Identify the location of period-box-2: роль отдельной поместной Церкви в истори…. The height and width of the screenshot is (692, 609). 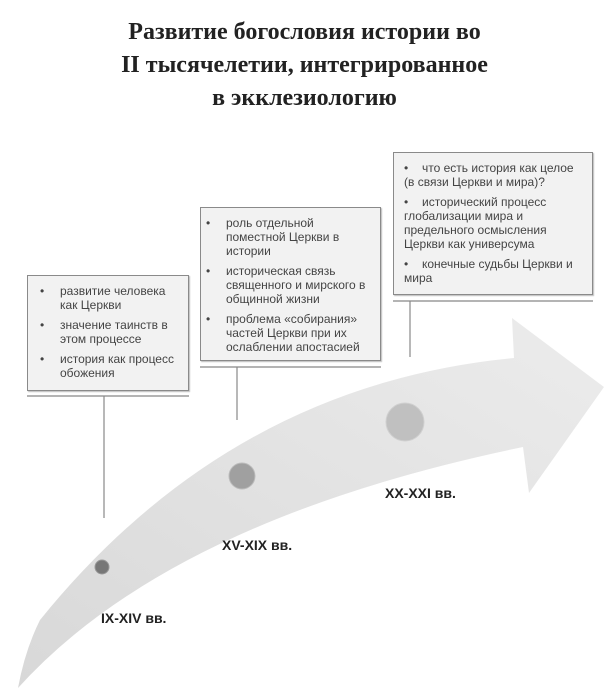
(290, 284).